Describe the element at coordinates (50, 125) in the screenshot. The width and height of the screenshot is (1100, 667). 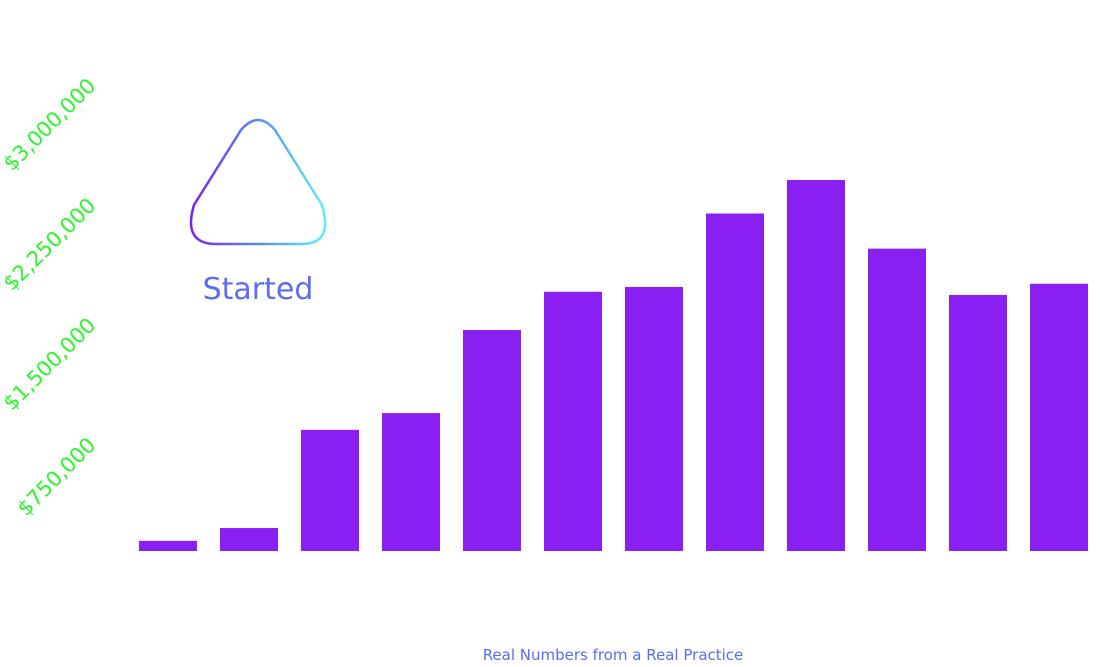
I see `y-tick-label: $3,000,000` at that location.